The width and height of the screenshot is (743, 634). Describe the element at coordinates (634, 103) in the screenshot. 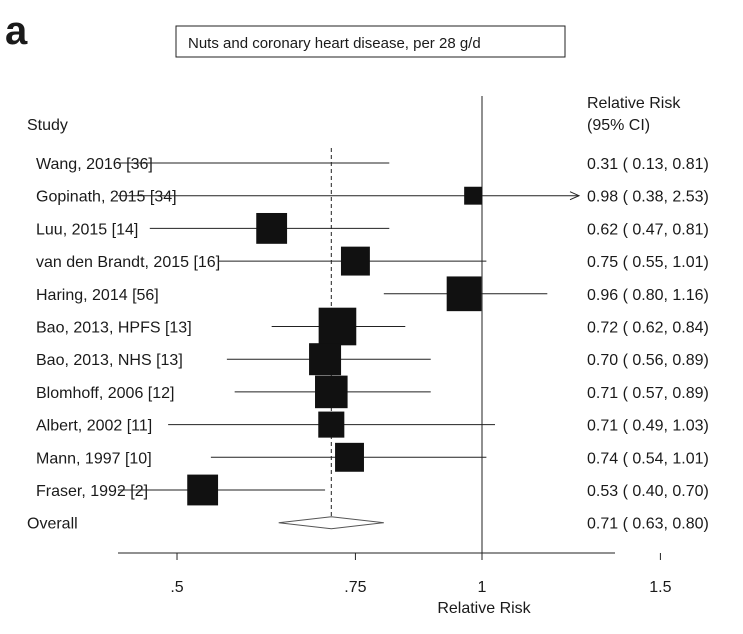

I see `rr-column-header: Relative Risk` at that location.